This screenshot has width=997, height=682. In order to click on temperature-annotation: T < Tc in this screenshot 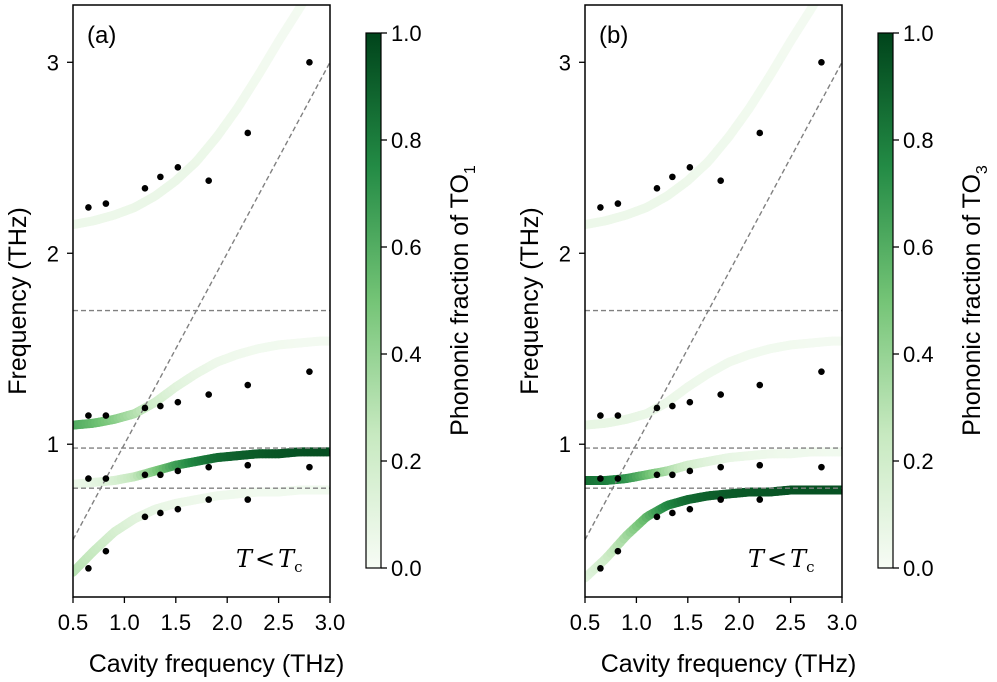, I will do `click(269, 560)`.